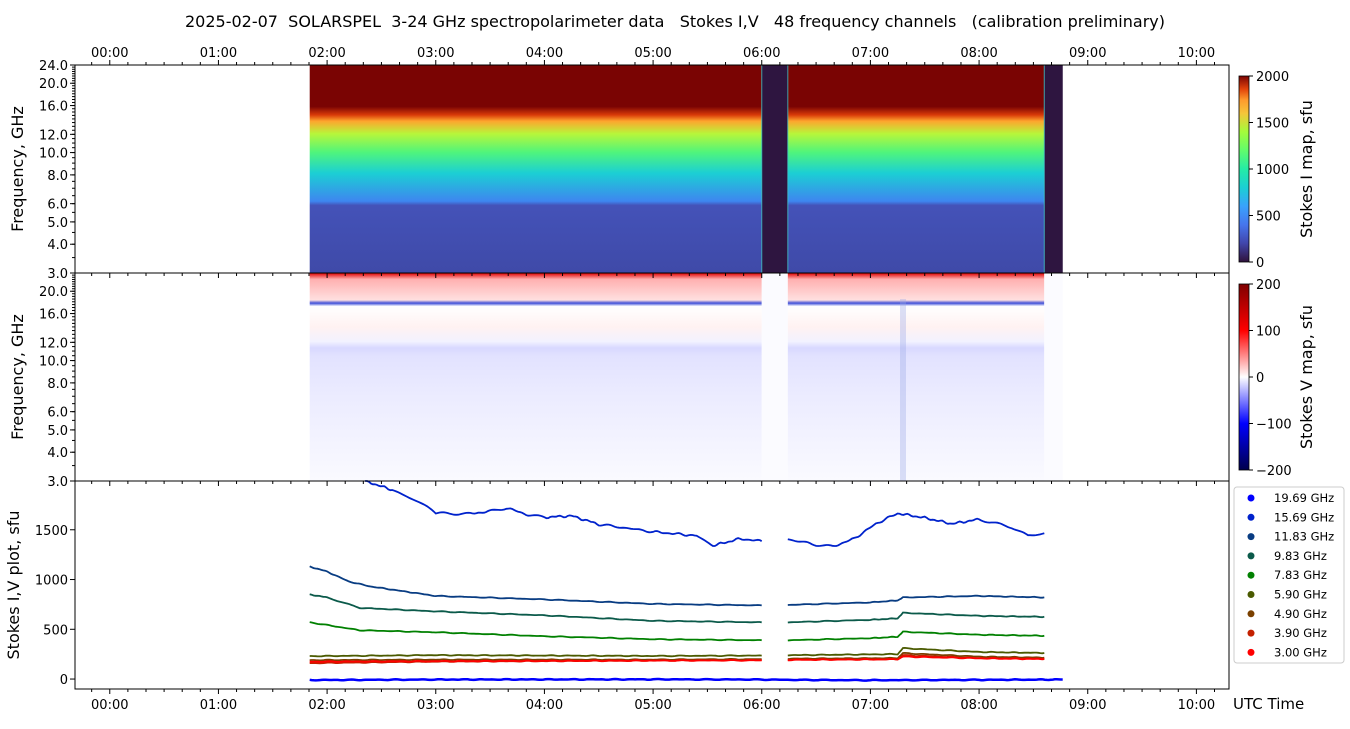  What do you see at coordinates (109, 53) in the screenshot?
I see `x-tick-label-top: 00:00` at bounding box center [109, 53].